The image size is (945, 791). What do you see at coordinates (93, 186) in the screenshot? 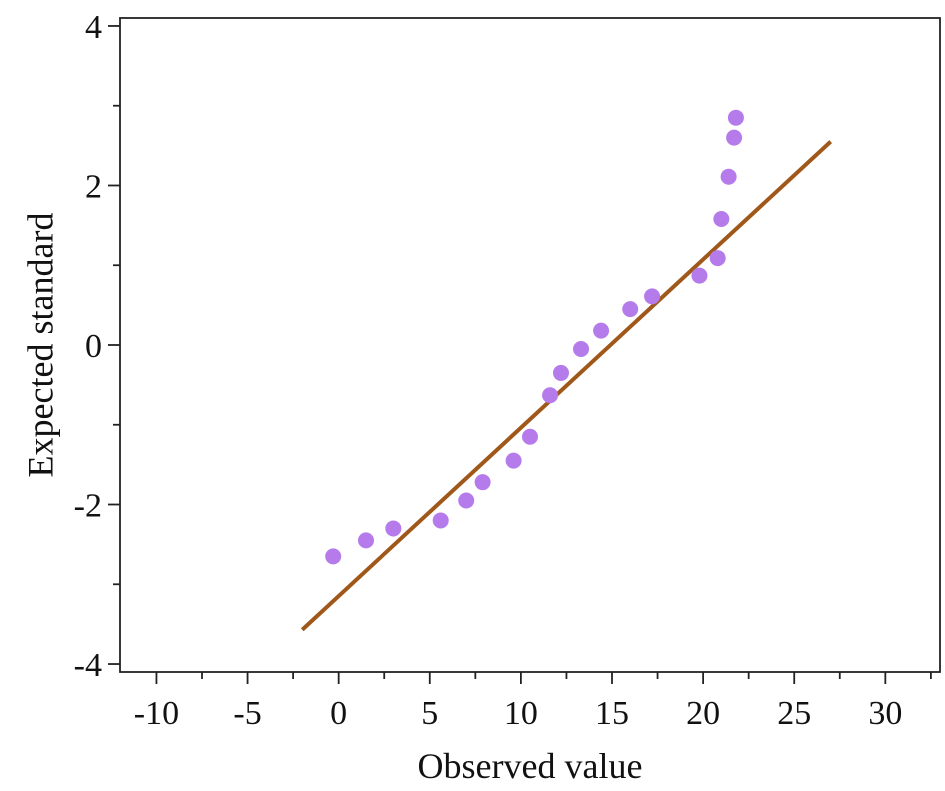
I see `y-tick-label: 2` at bounding box center [93, 186].